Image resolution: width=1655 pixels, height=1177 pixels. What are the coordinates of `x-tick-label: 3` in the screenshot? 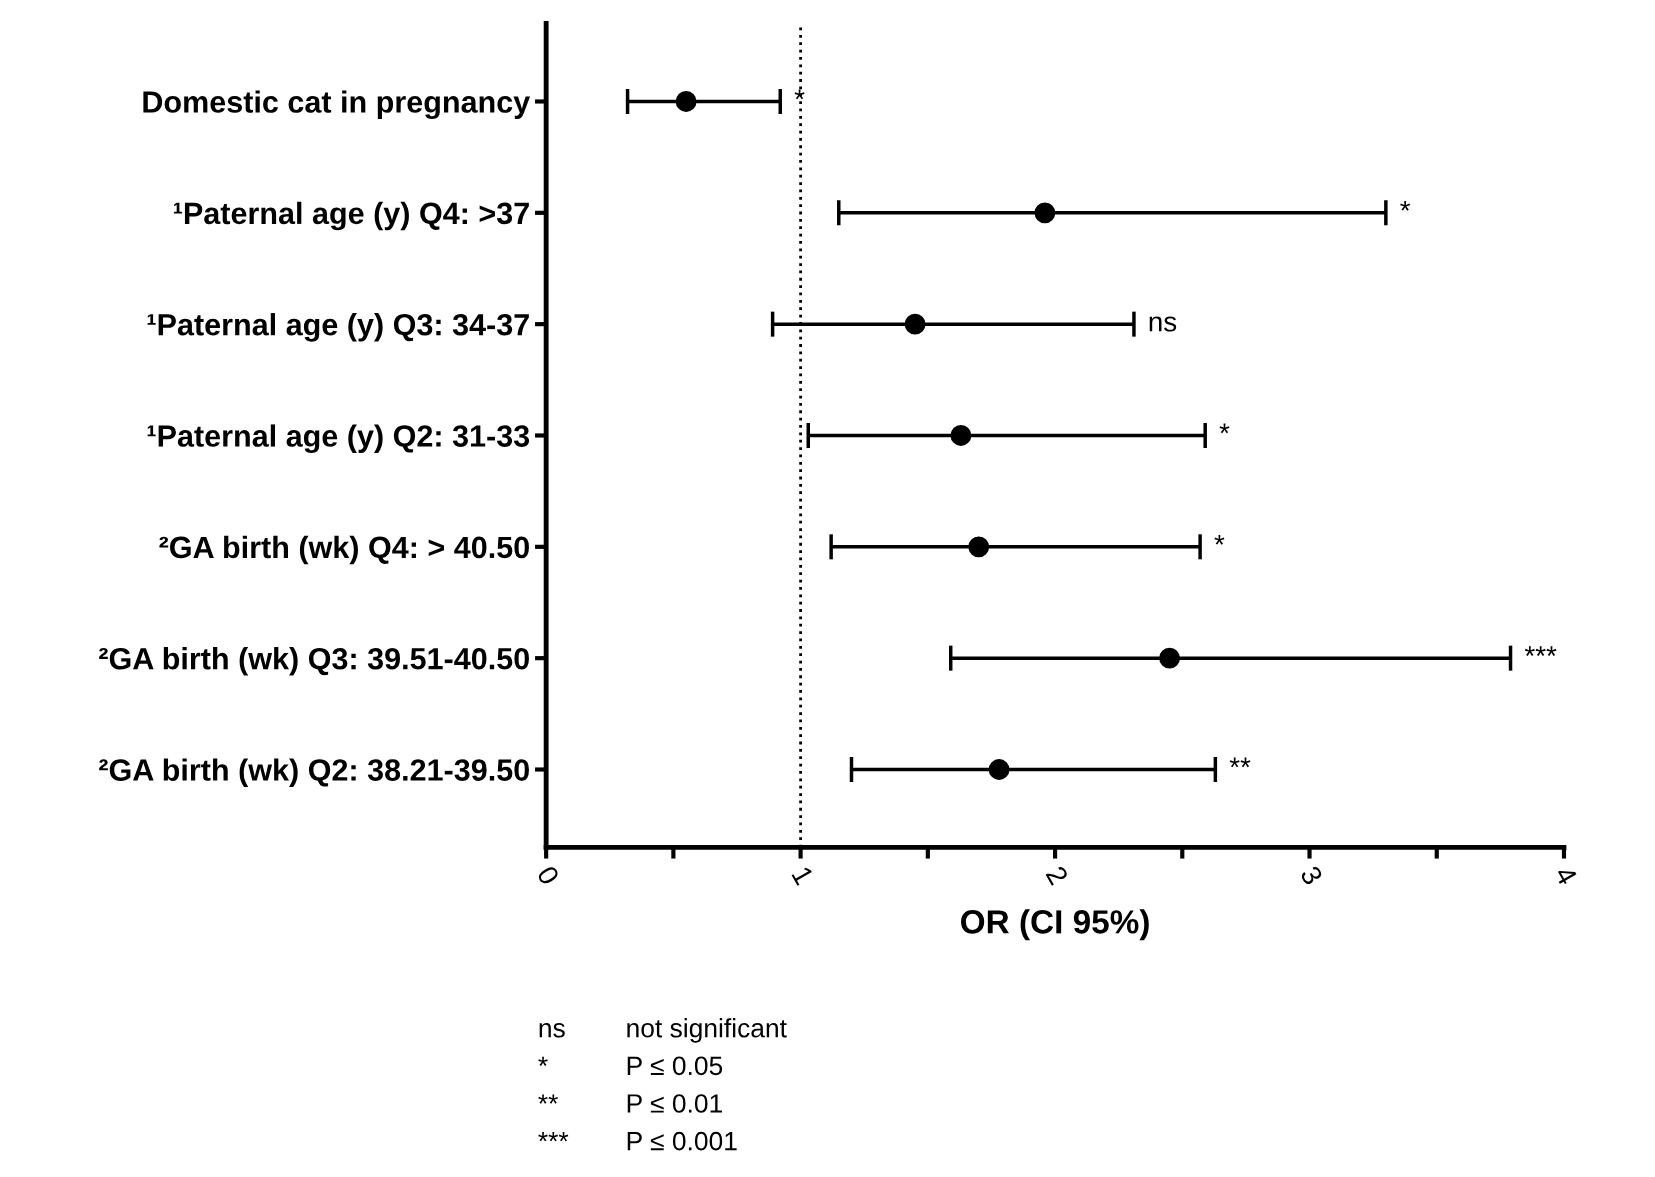 It's located at (1311, 875).